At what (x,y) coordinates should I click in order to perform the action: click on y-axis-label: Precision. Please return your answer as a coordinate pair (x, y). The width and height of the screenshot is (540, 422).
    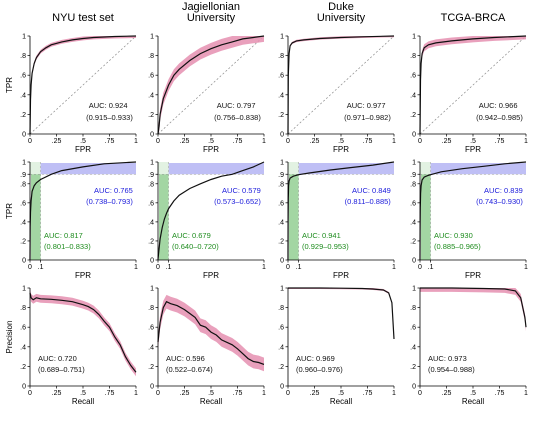
    Looking at the image, I should click on (9, 337).